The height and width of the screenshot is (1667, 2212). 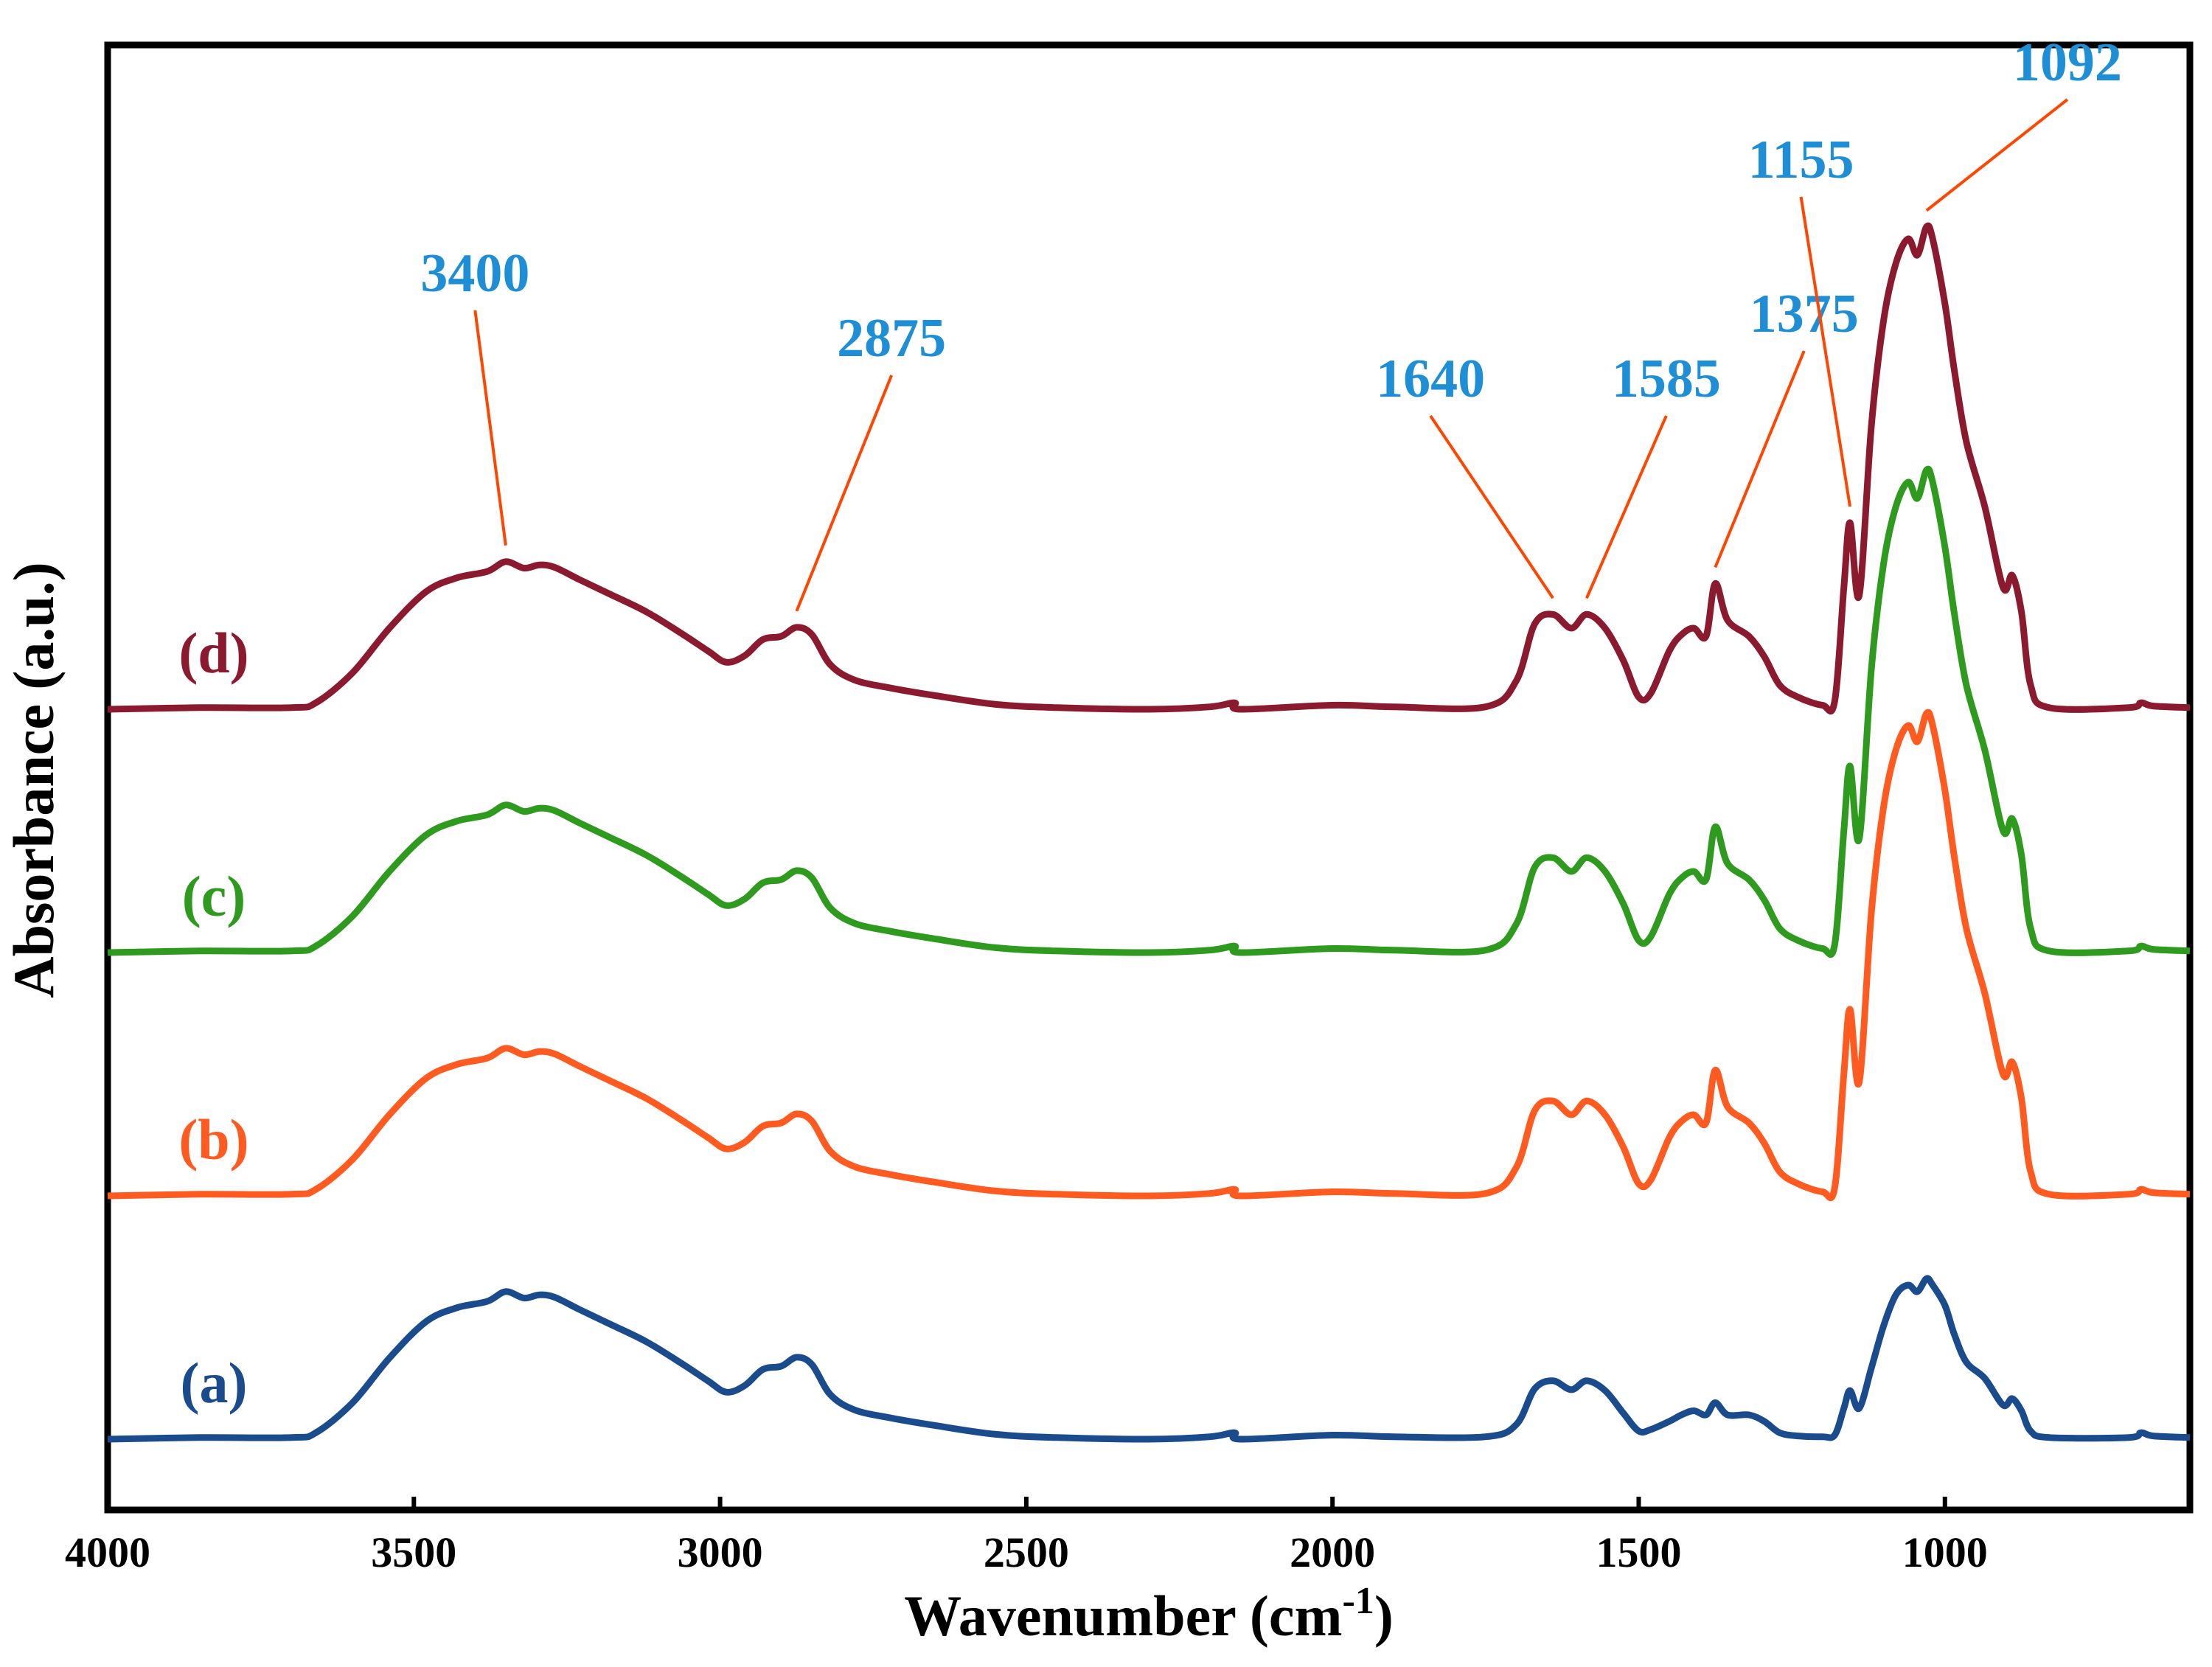 I want to click on peak-label: 1092, so click(x=2067, y=62).